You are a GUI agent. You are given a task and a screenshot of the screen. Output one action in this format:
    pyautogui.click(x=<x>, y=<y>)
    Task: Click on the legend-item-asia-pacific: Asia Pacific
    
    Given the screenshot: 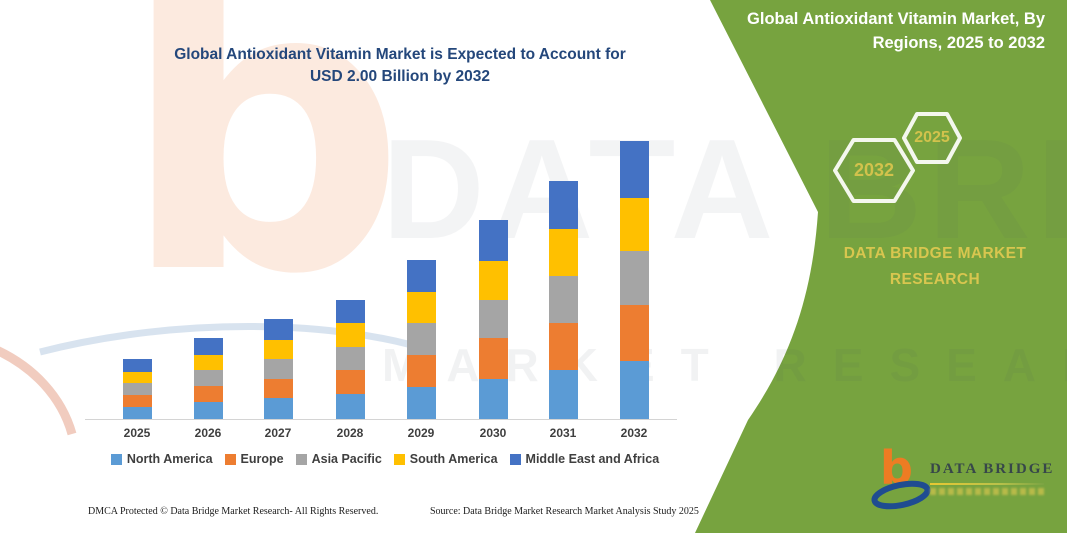 What is the action you would take?
    pyautogui.click(x=338, y=459)
    